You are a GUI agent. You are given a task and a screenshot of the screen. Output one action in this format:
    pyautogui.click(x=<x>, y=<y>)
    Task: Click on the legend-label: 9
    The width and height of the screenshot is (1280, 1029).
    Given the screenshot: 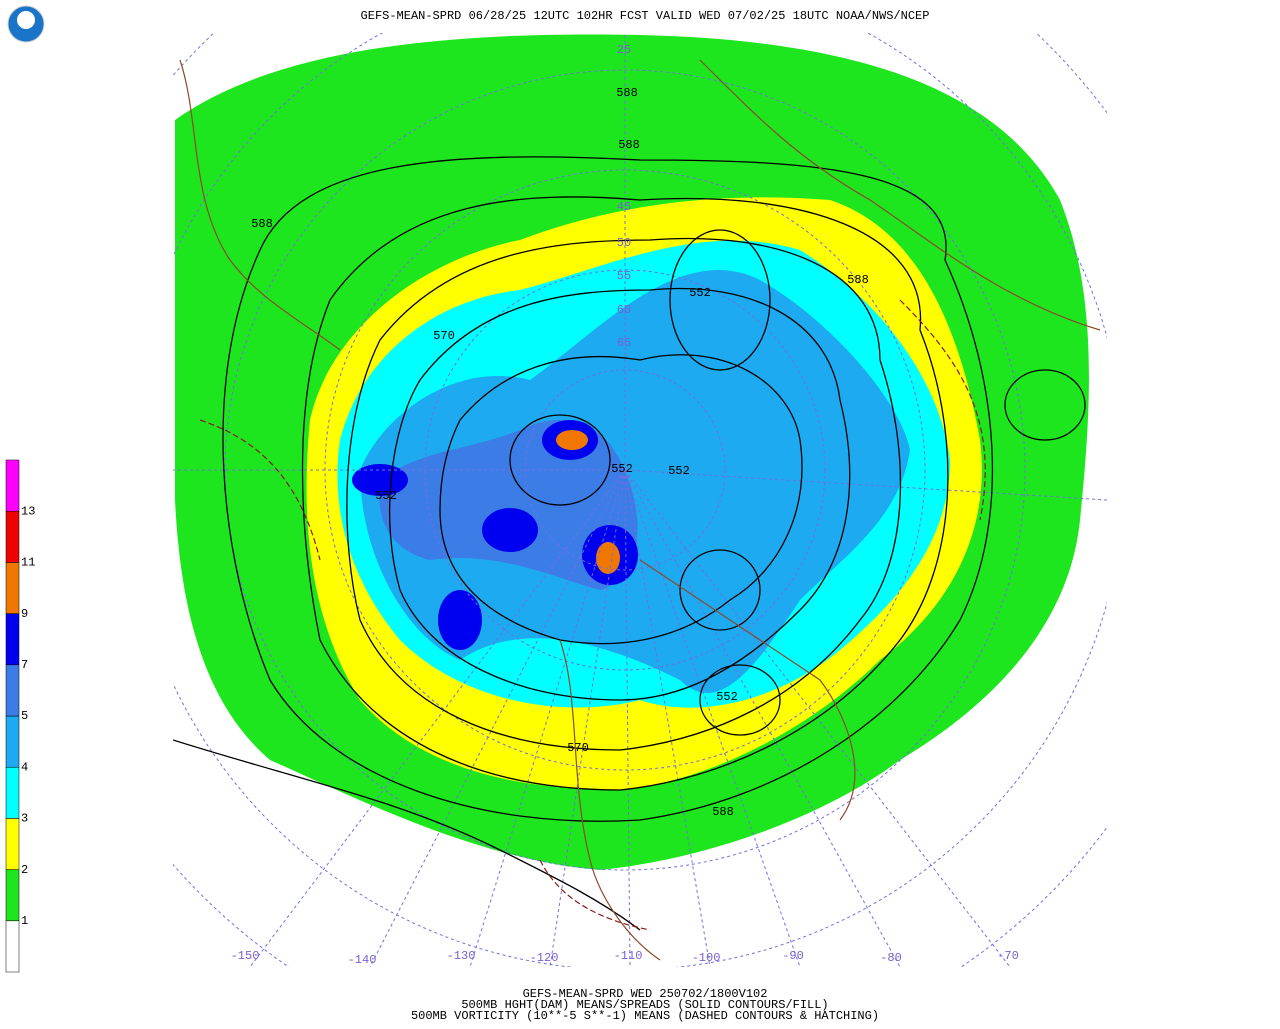 What is the action you would take?
    pyautogui.click(x=24, y=614)
    